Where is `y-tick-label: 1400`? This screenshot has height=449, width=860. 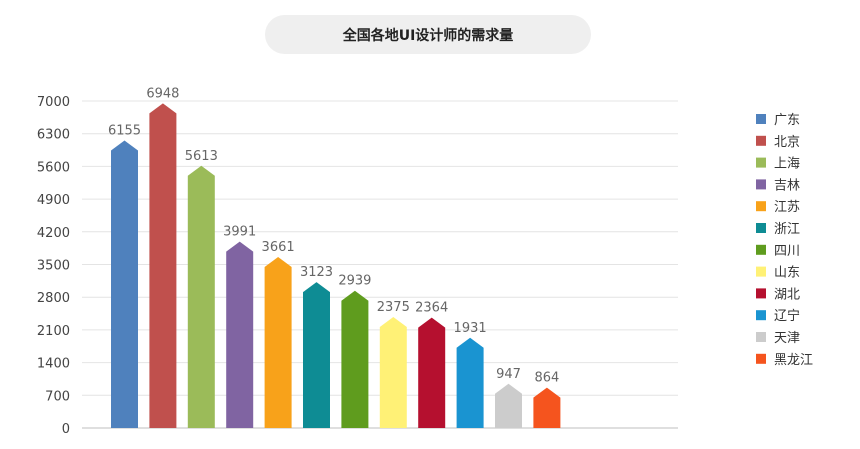 y-tick-label: 1400 is located at coordinates (53, 364).